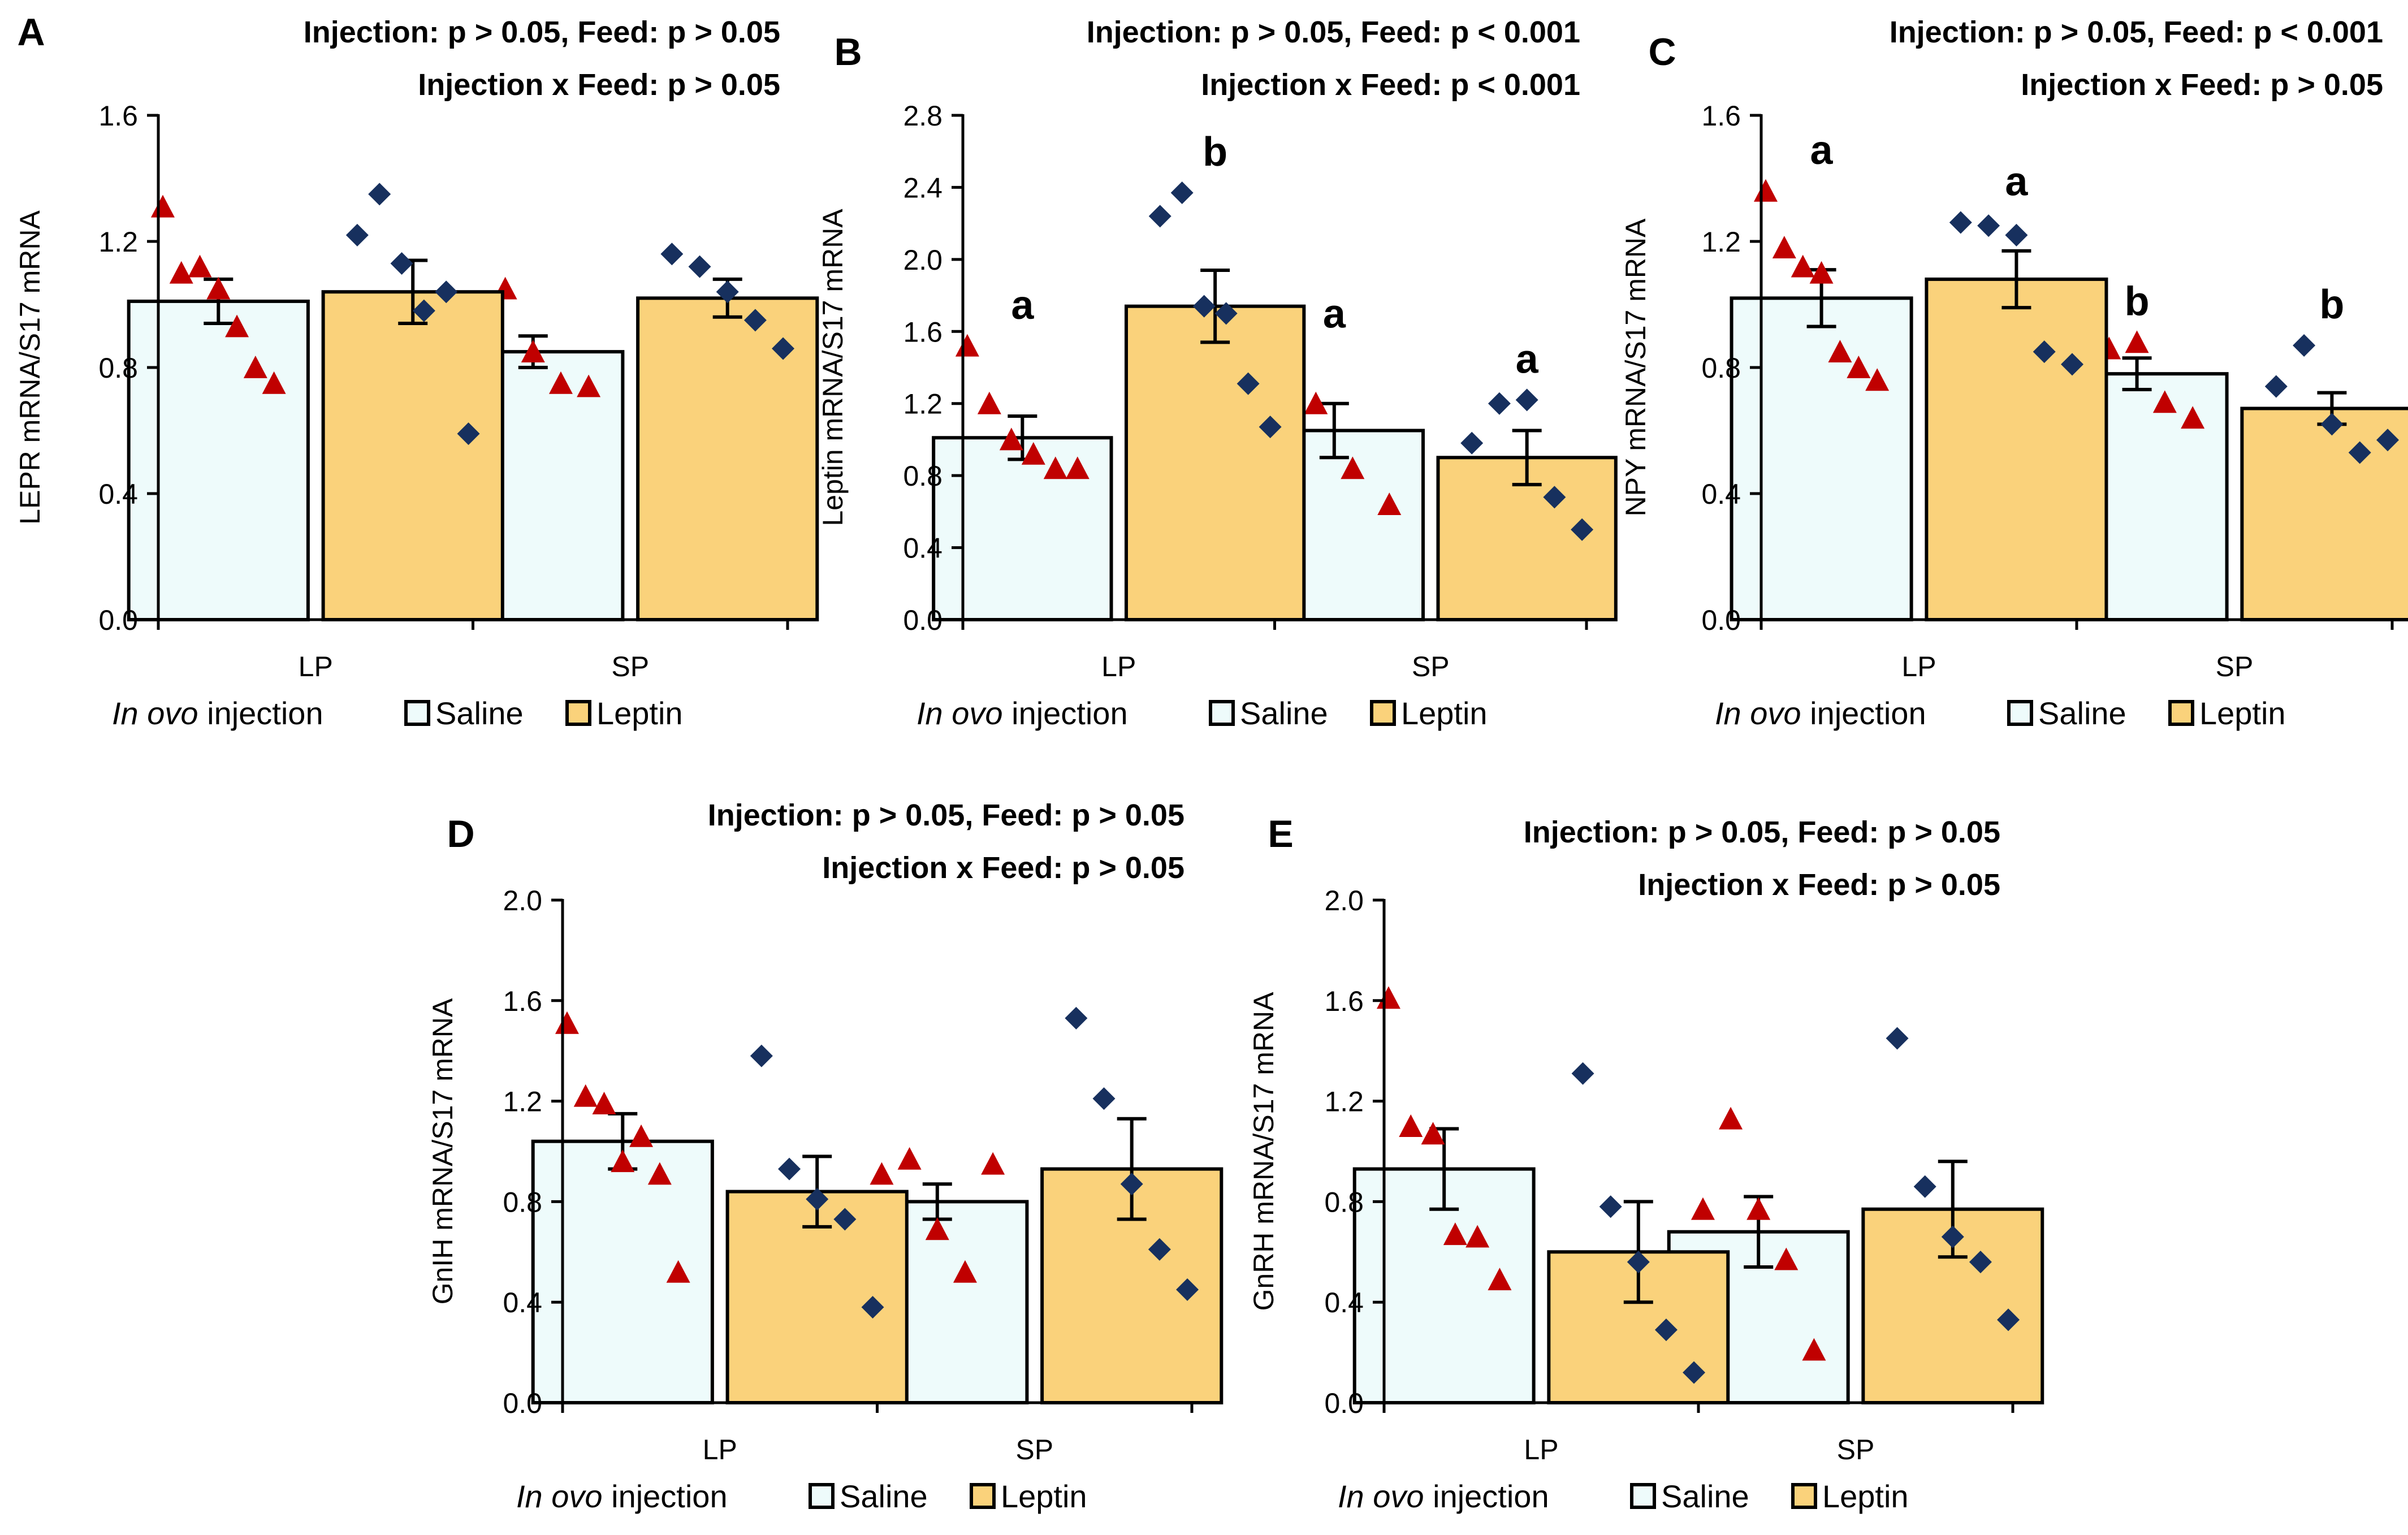 The width and height of the screenshot is (2408, 1535). Describe the element at coordinates (848, 52) in the screenshot. I see `panel-label: B` at that location.